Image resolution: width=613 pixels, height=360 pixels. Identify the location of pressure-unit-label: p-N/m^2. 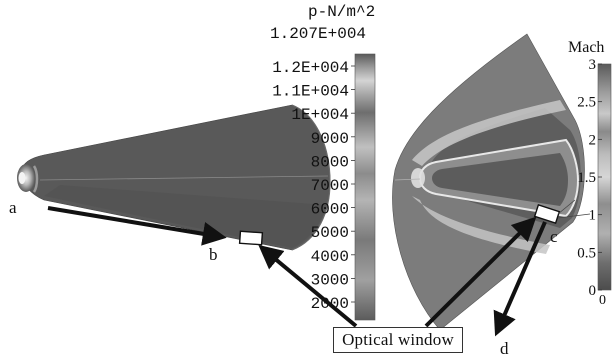
(341, 12).